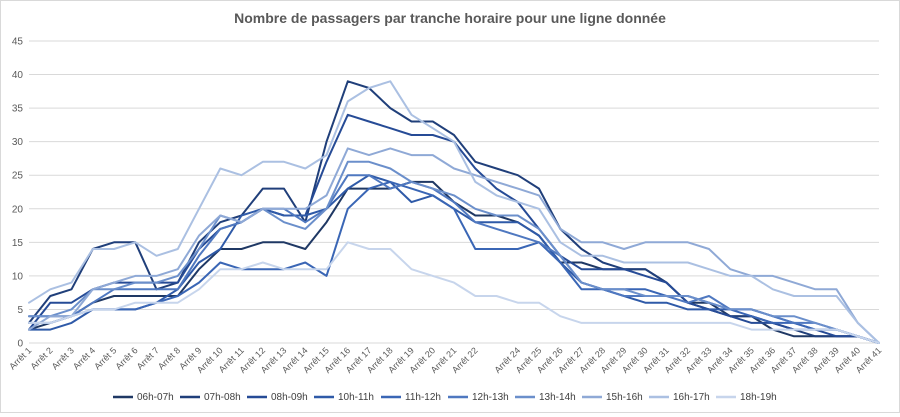 This screenshot has height=417, width=900. I want to click on y-tick-label: 35, so click(18, 109).